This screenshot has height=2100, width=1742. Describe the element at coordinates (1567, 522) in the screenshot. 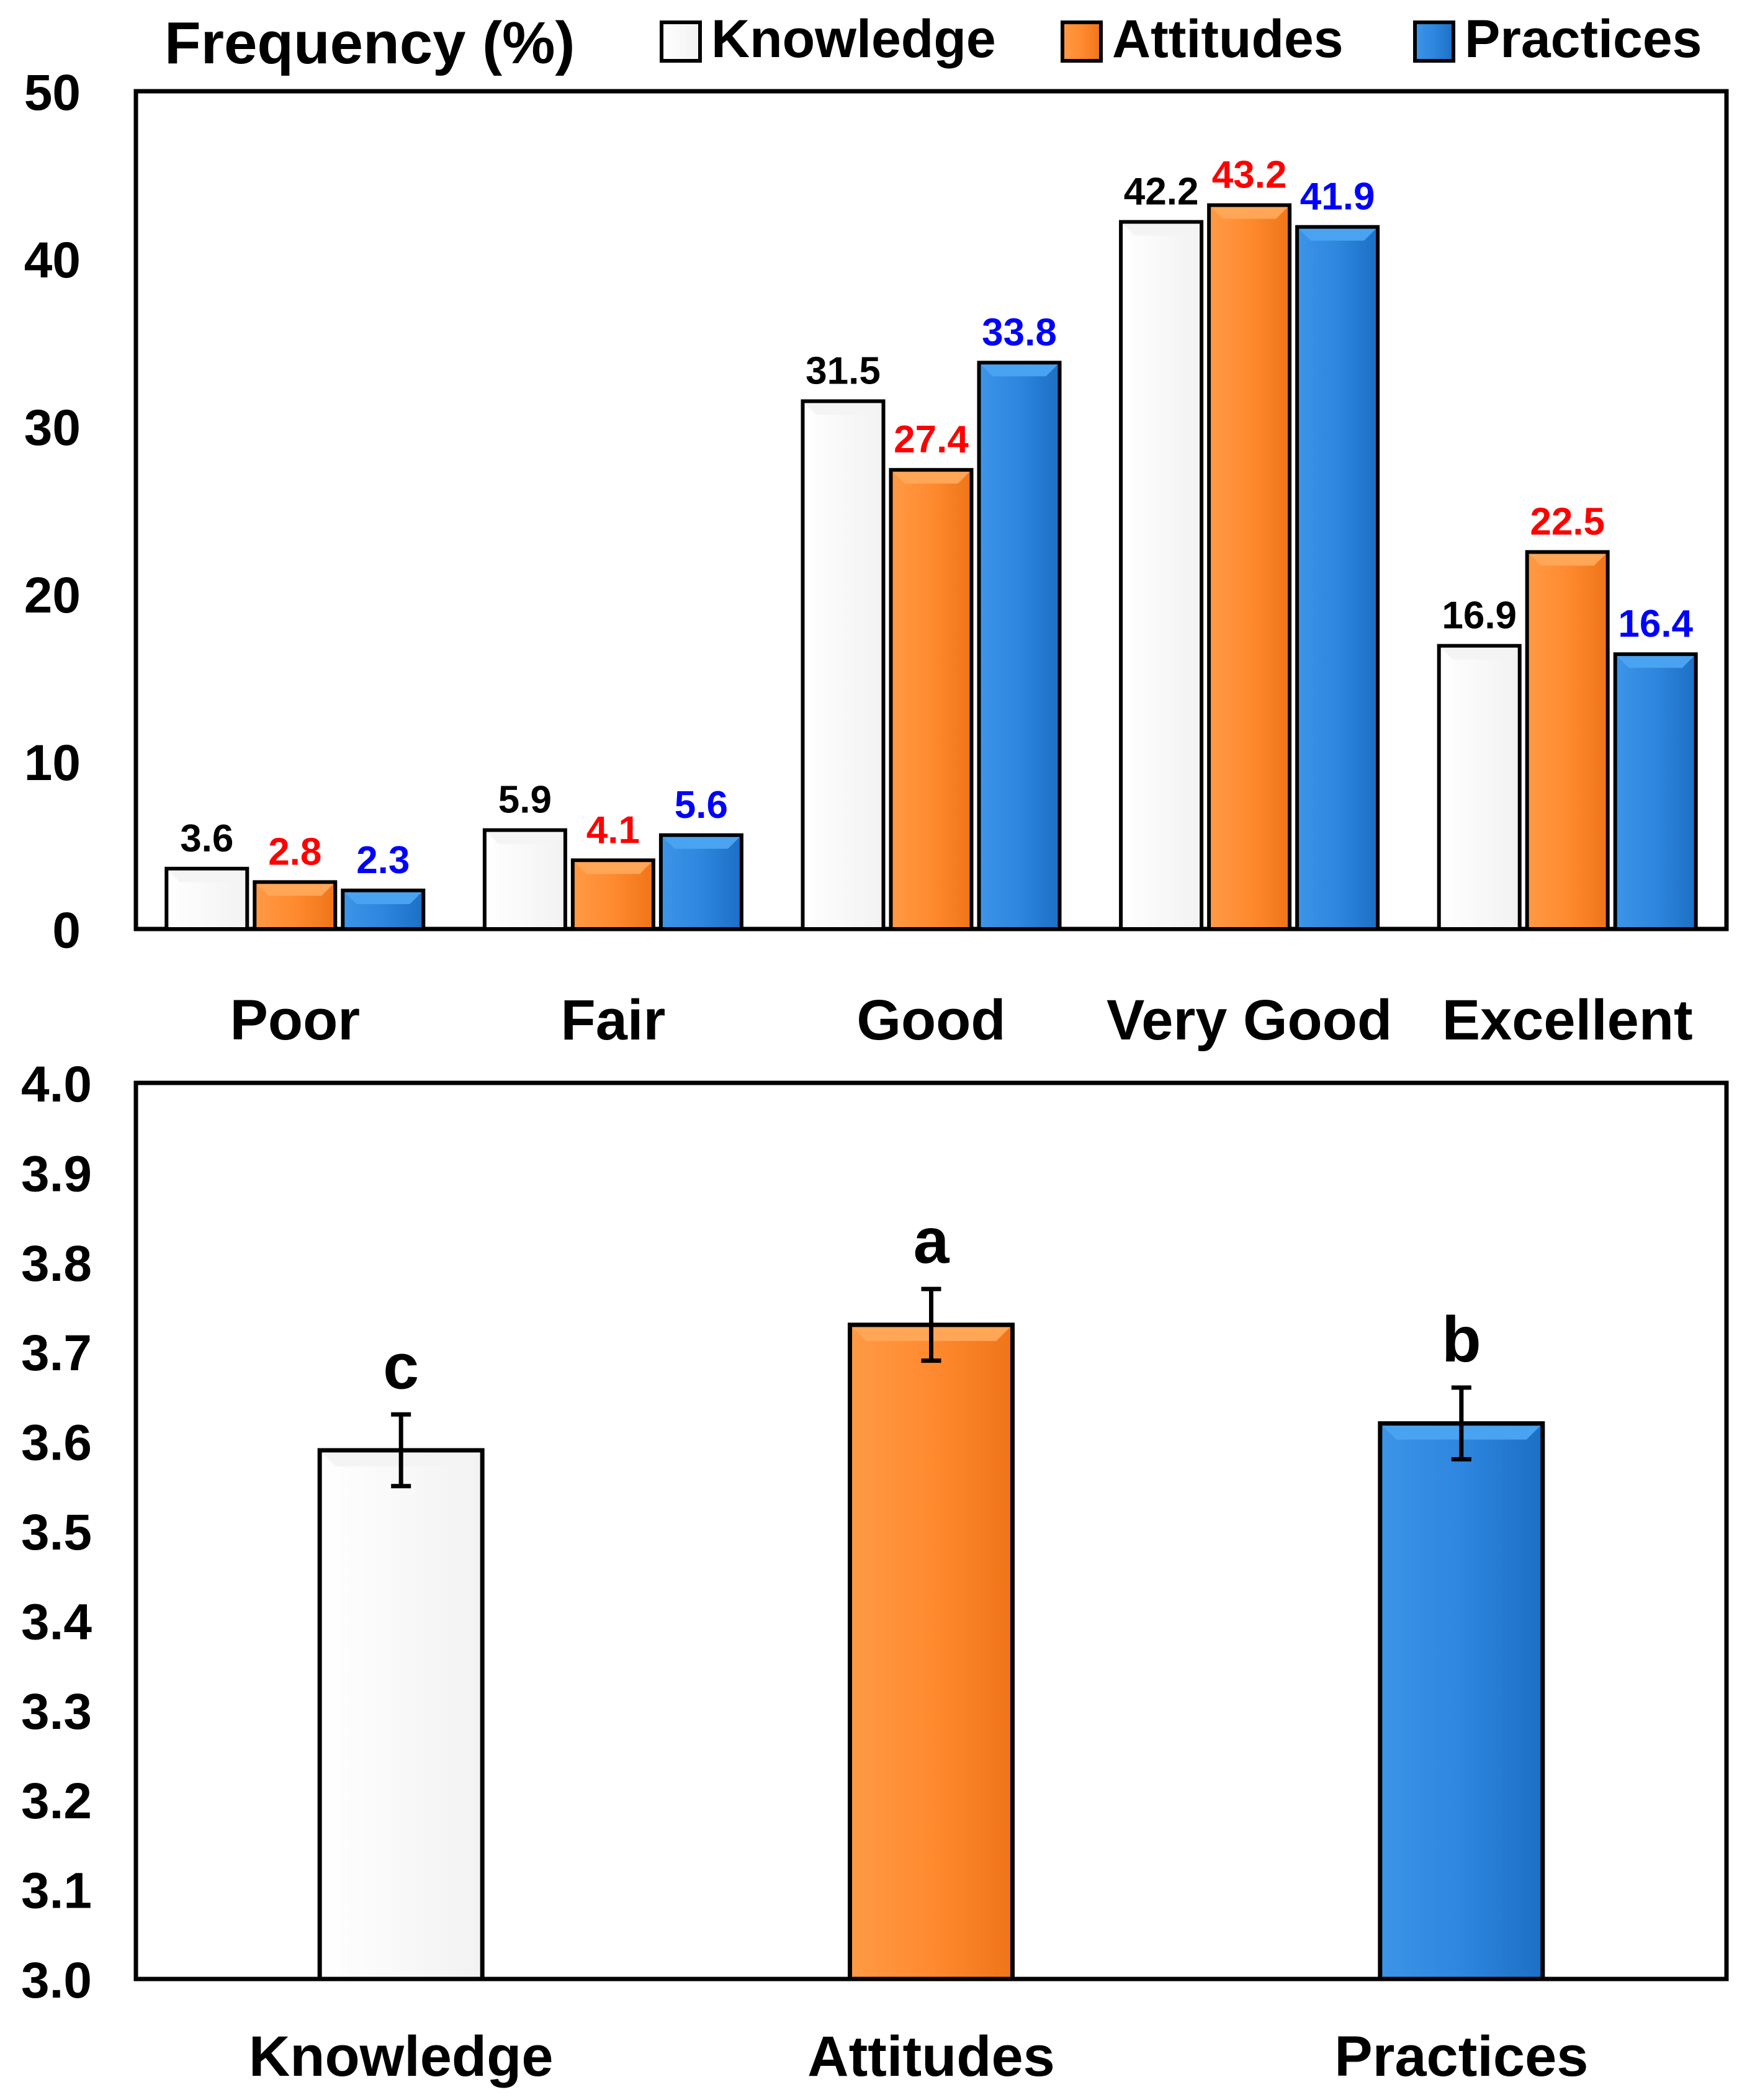

I see `frequency-bar-excellent-attitudes-value-label: 22.5` at that location.